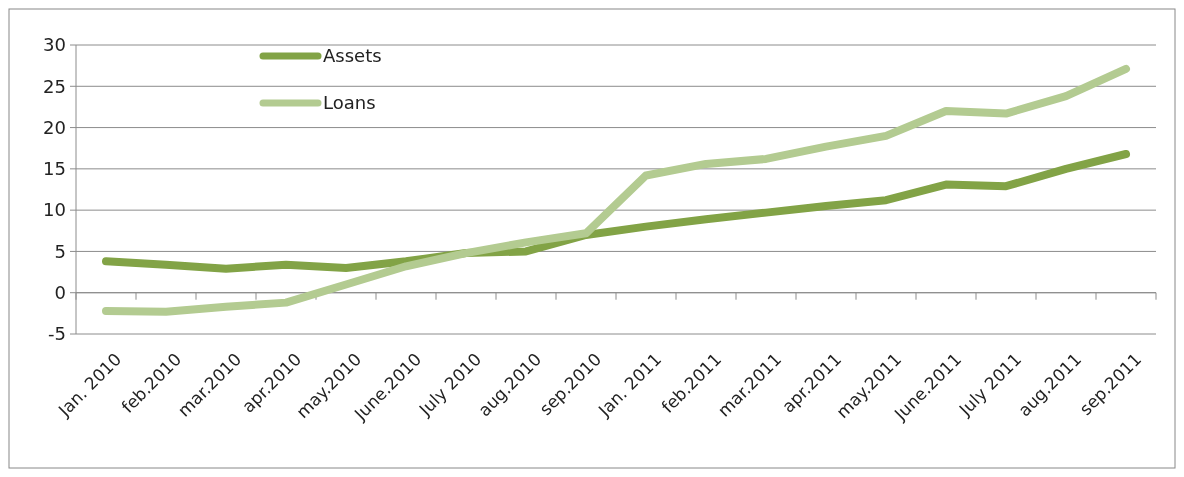 This screenshot has height=477, width=1184. Describe the element at coordinates (352, 56) in the screenshot. I see `legend-label: Assets` at that location.